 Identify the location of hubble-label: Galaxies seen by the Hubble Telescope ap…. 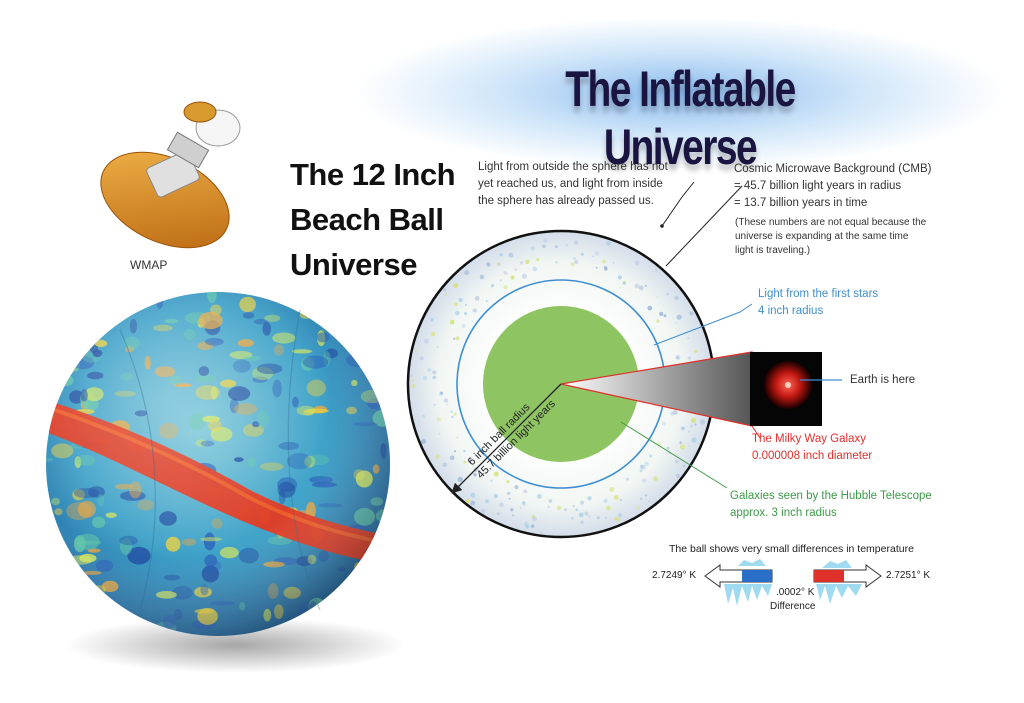
(860, 505).